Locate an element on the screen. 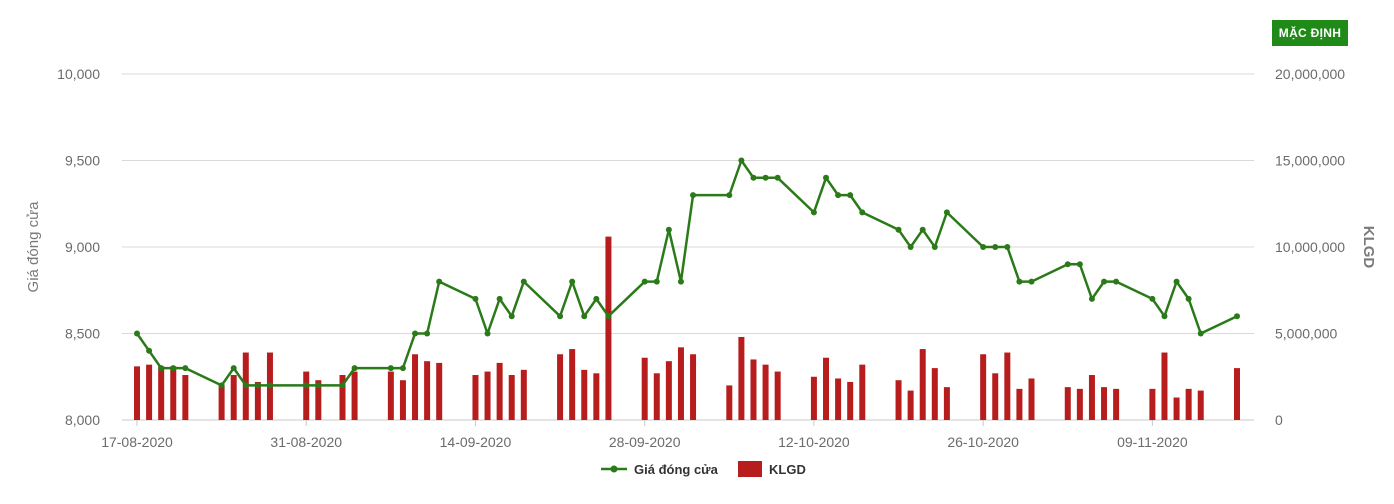  left-tick-label: 10,000 is located at coordinates (78, 74).